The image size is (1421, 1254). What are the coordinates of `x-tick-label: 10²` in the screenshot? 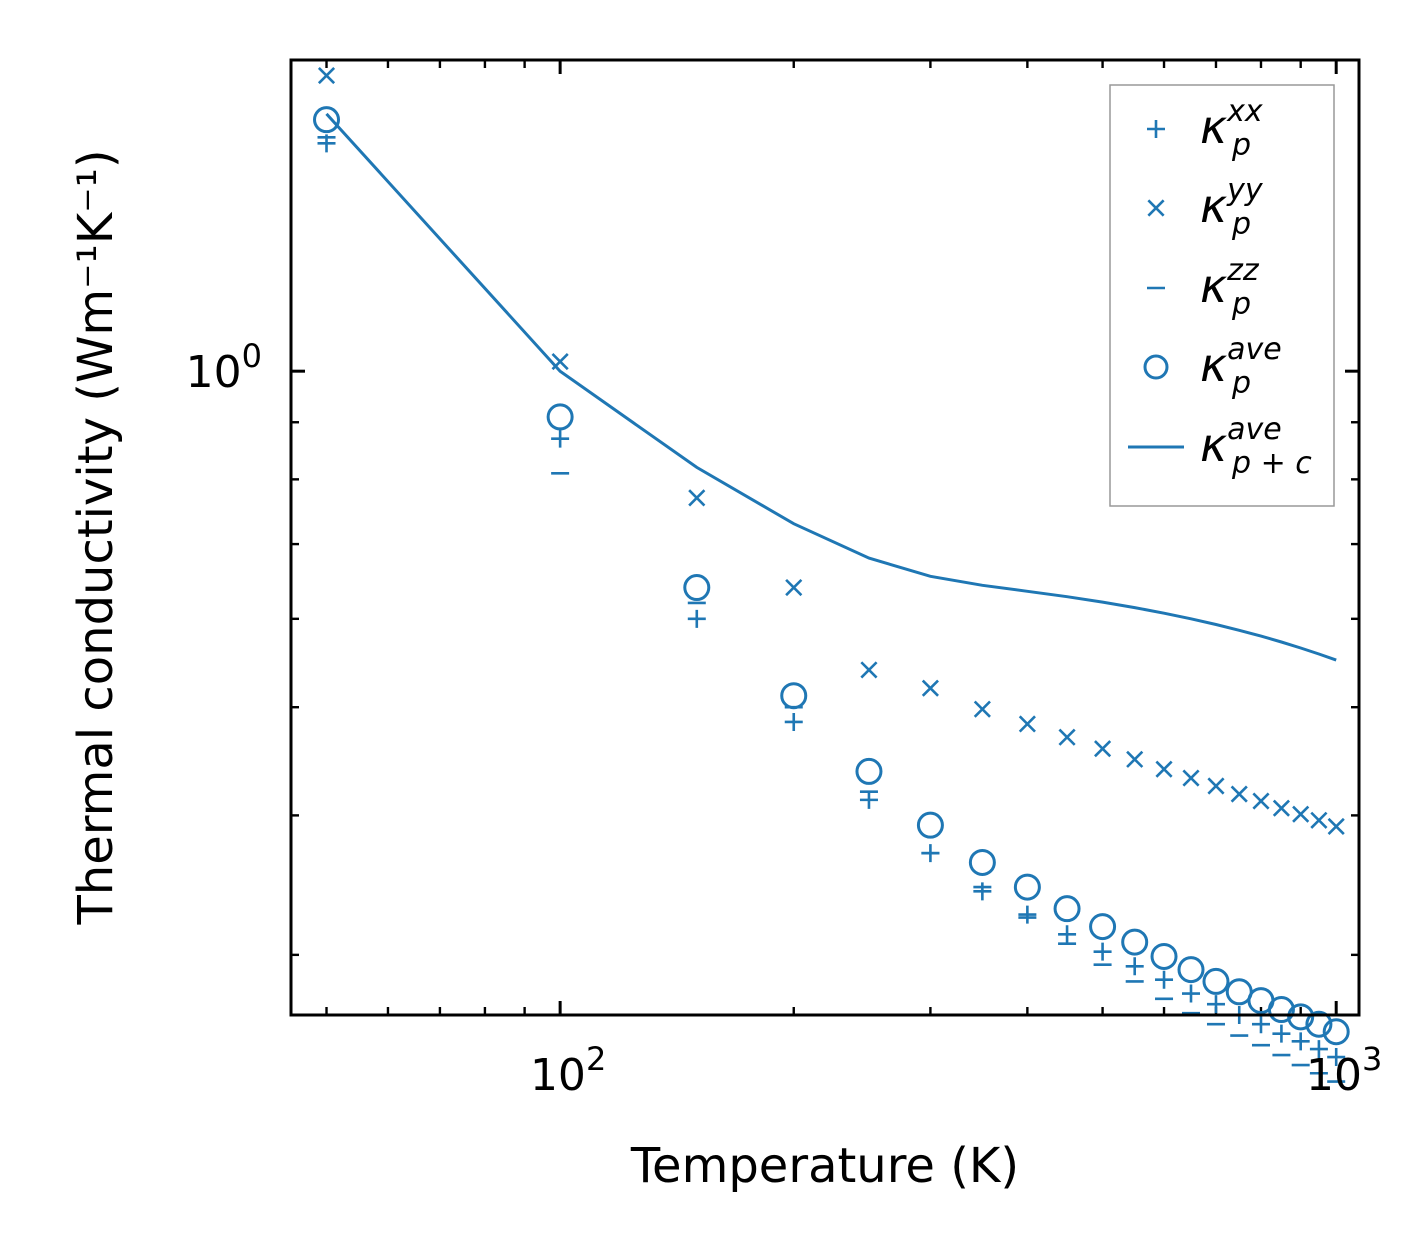 It's located at (568, 1070).